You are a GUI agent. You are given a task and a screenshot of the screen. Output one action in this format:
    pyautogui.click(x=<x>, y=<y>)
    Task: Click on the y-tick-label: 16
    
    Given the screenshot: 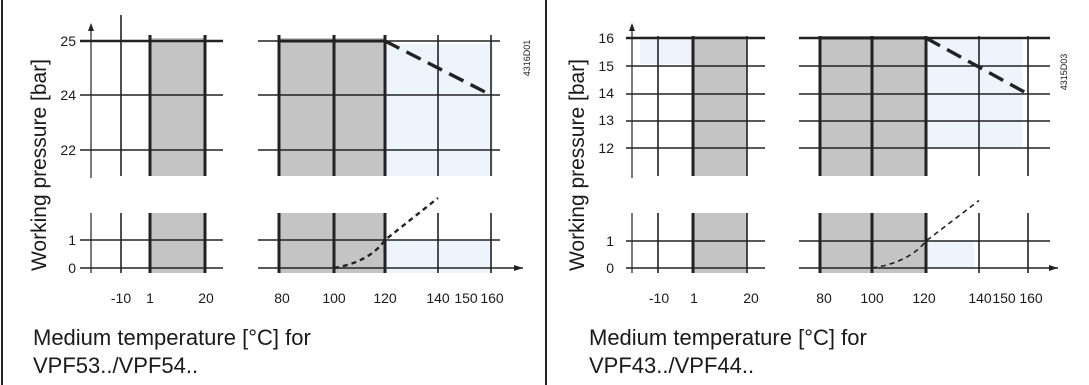 What is the action you would take?
    pyautogui.click(x=606, y=38)
    